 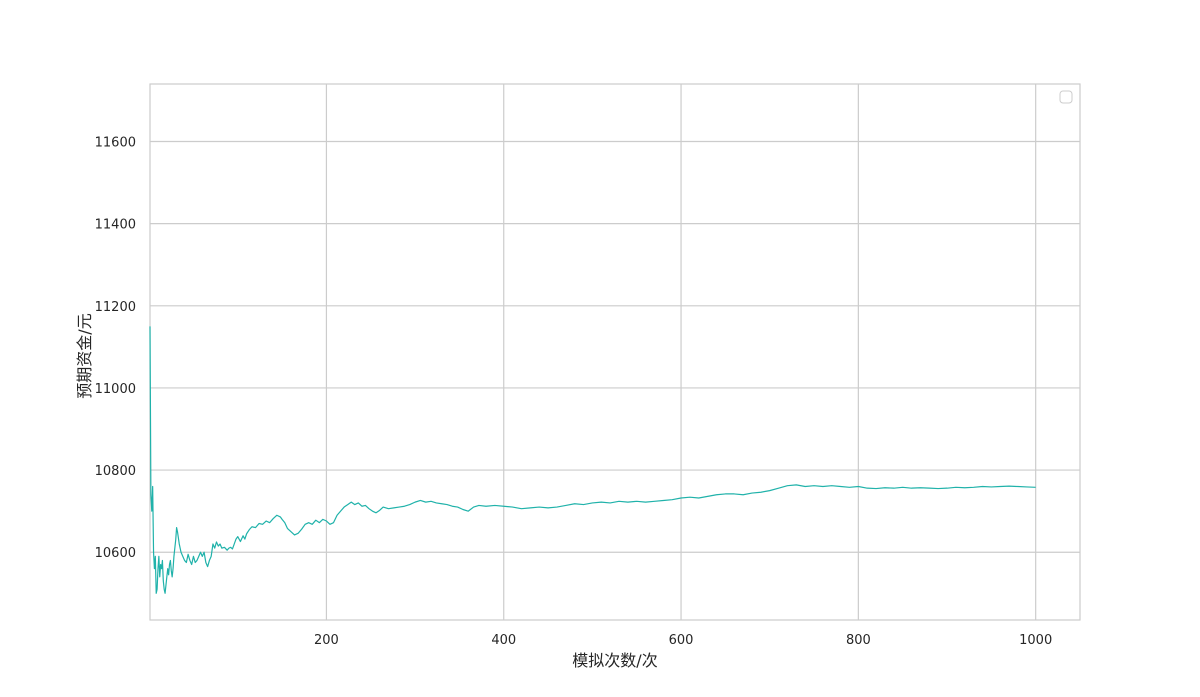 What do you see at coordinates (1035, 640) in the screenshot?
I see `x-tick-label: 1000` at bounding box center [1035, 640].